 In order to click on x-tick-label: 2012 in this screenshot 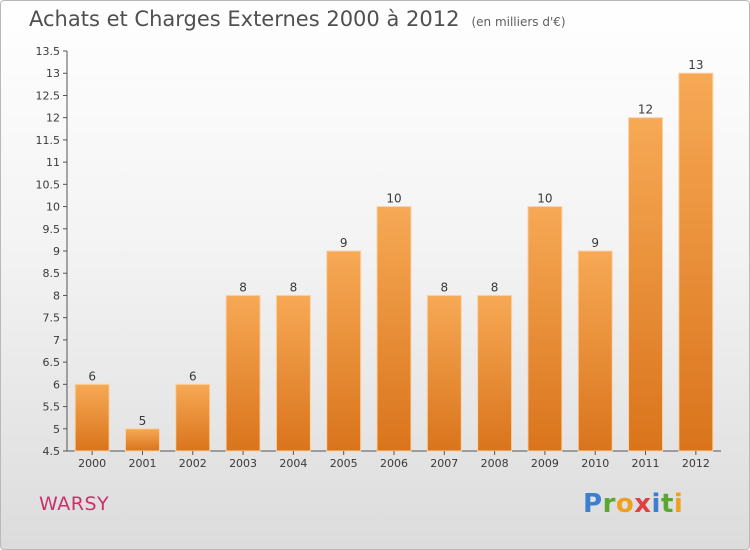, I will do `click(696, 463)`.